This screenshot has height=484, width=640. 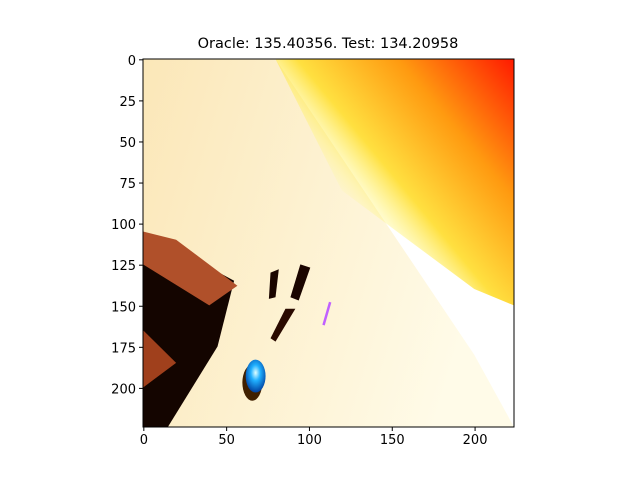 What do you see at coordinates (475, 440) in the screenshot?
I see `x-tick-label: 200` at bounding box center [475, 440].